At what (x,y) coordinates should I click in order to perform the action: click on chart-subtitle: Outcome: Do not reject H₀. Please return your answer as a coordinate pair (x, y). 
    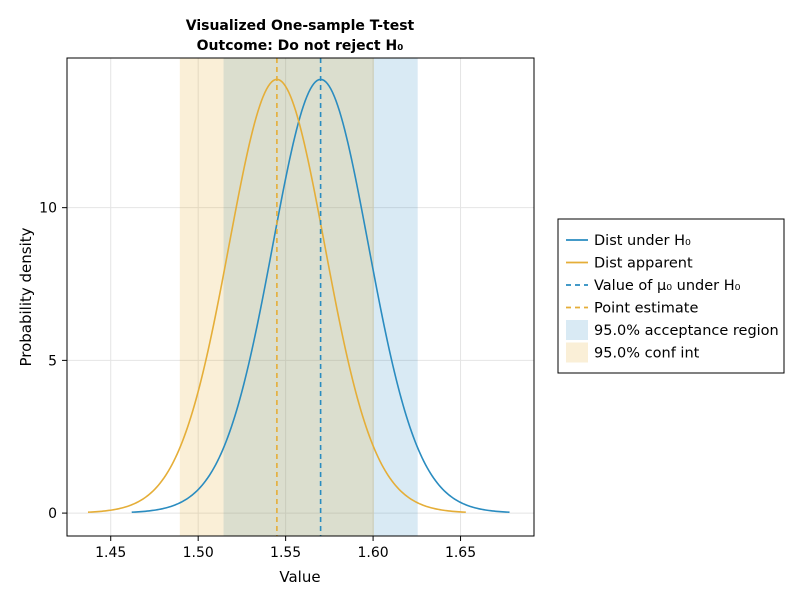
    Looking at the image, I should click on (300, 46).